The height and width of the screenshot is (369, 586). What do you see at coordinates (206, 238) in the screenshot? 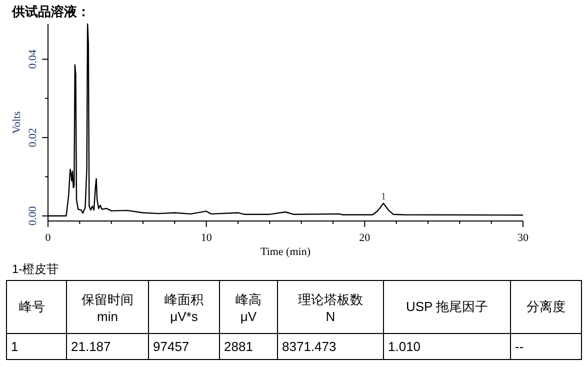
I see `x-tick-label: 10` at bounding box center [206, 238].